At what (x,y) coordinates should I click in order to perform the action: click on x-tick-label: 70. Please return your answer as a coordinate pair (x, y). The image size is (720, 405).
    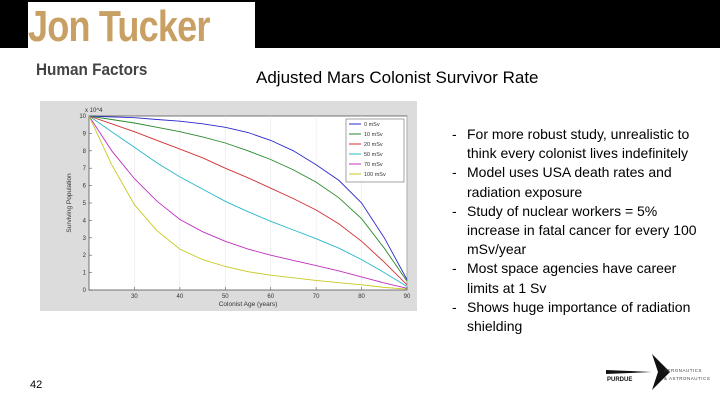
    Looking at the image, I should click on (316, 297).